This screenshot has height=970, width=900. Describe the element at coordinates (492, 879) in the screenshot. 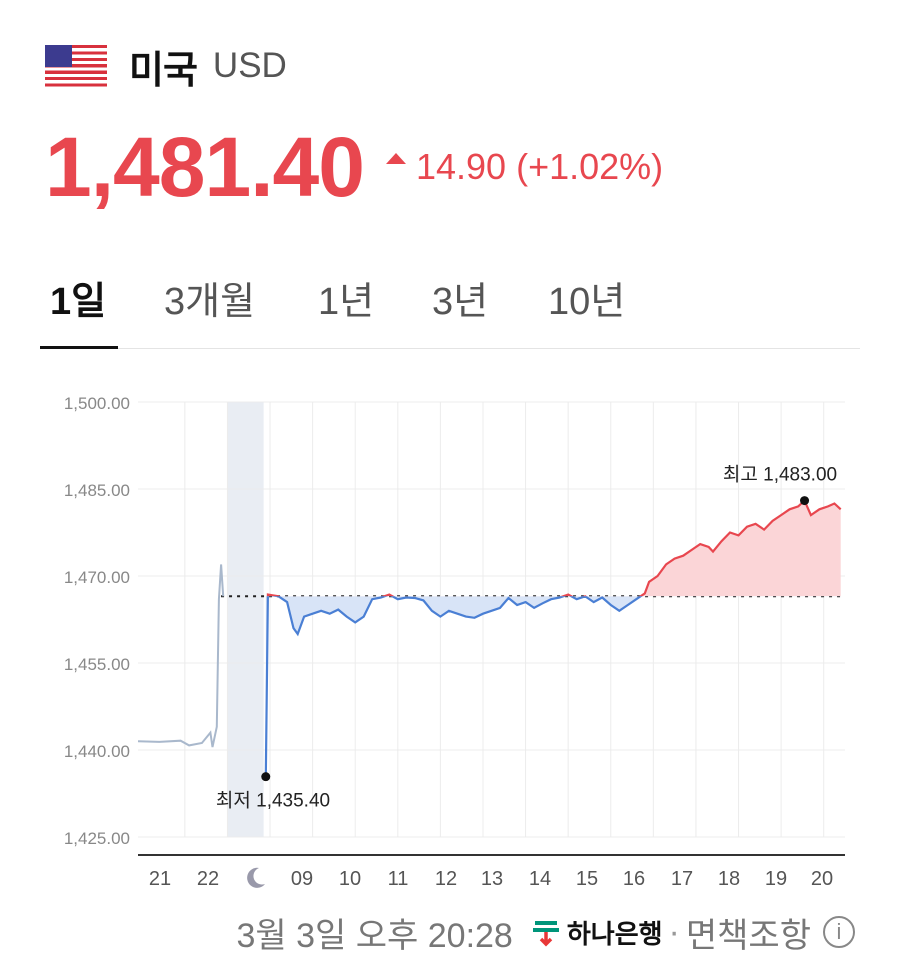

I see `x-tick-label: 13` at that location.